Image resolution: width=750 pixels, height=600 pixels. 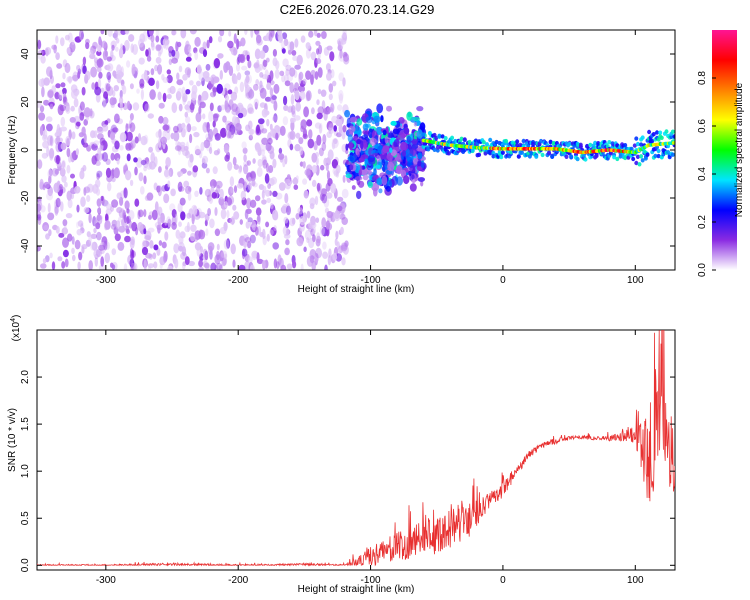 What do you see at coordinates (371, 280) in the screenshot?
I see `x-tick-label: -100` at bounding box center [371, 280].